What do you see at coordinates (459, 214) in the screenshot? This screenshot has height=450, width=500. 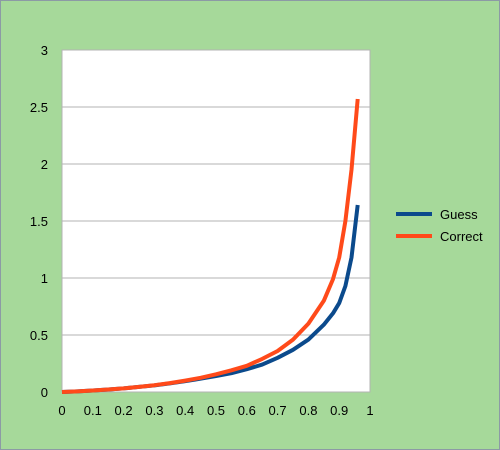 I see `legend-label-guess: Guess` at bounding box center [459, 214].